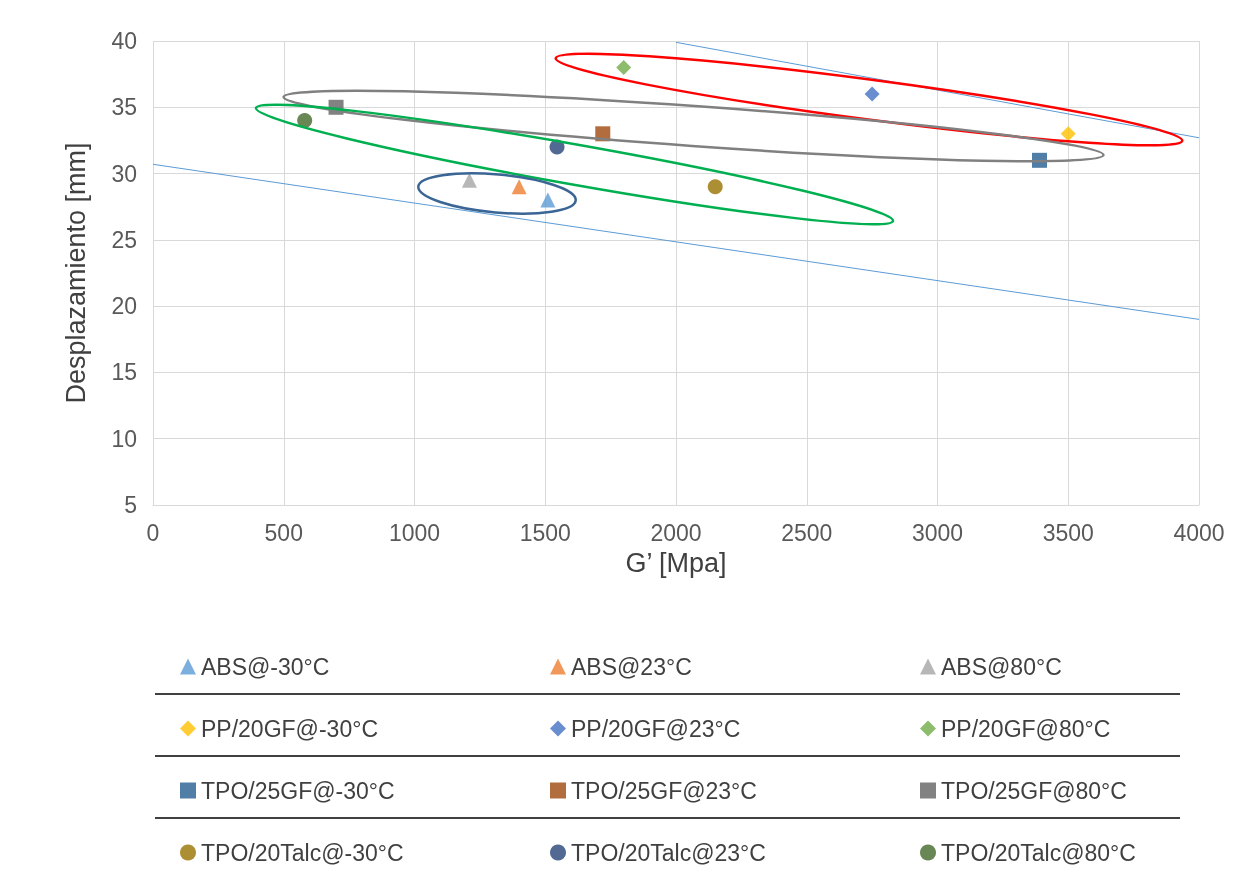  Describe the element at coordinates (656, 728) in the screenshot. I see `legend-label: PP/20GF@23°C` at that location.